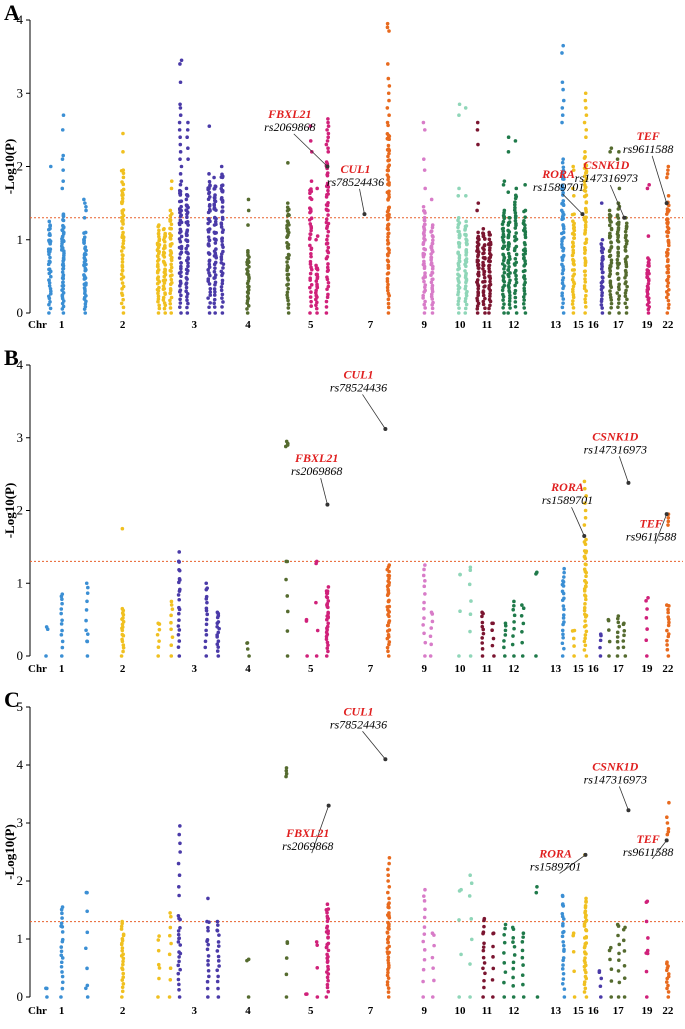  What do you see at coordinates (20, 582) in the screenshot?
I see `y-tick-label: 1` at bounding box center [20, 582].